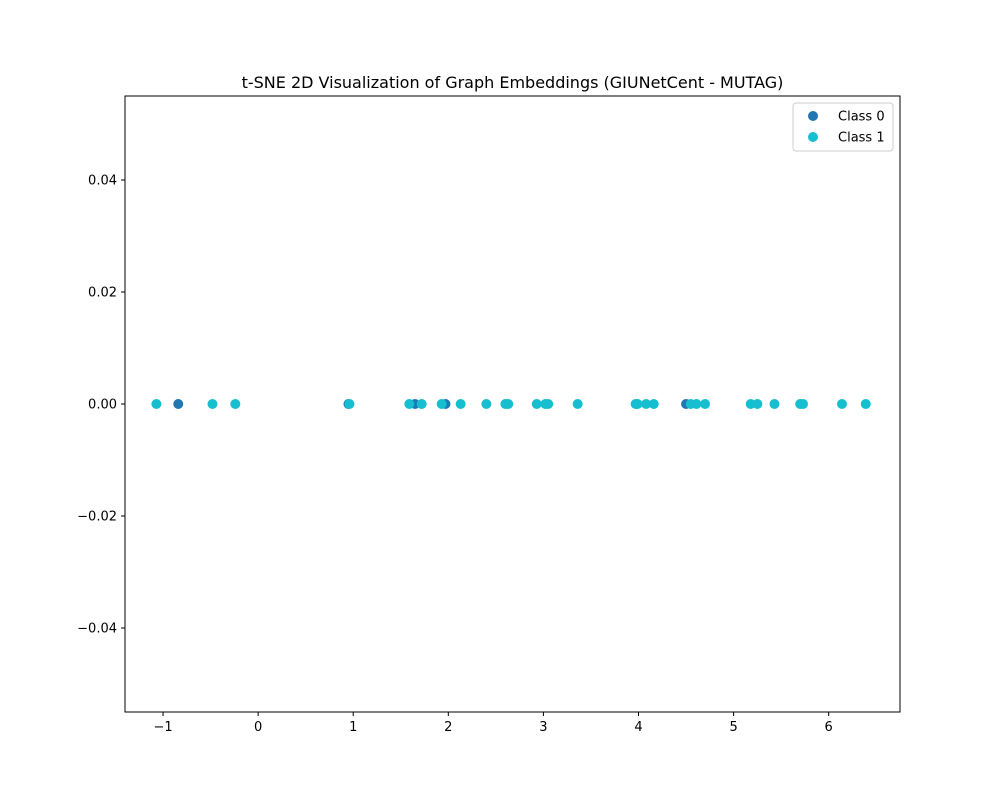 This screenshot has width=1000, height=800. I want to click on x-tick-label: 5, so click(733, 727).